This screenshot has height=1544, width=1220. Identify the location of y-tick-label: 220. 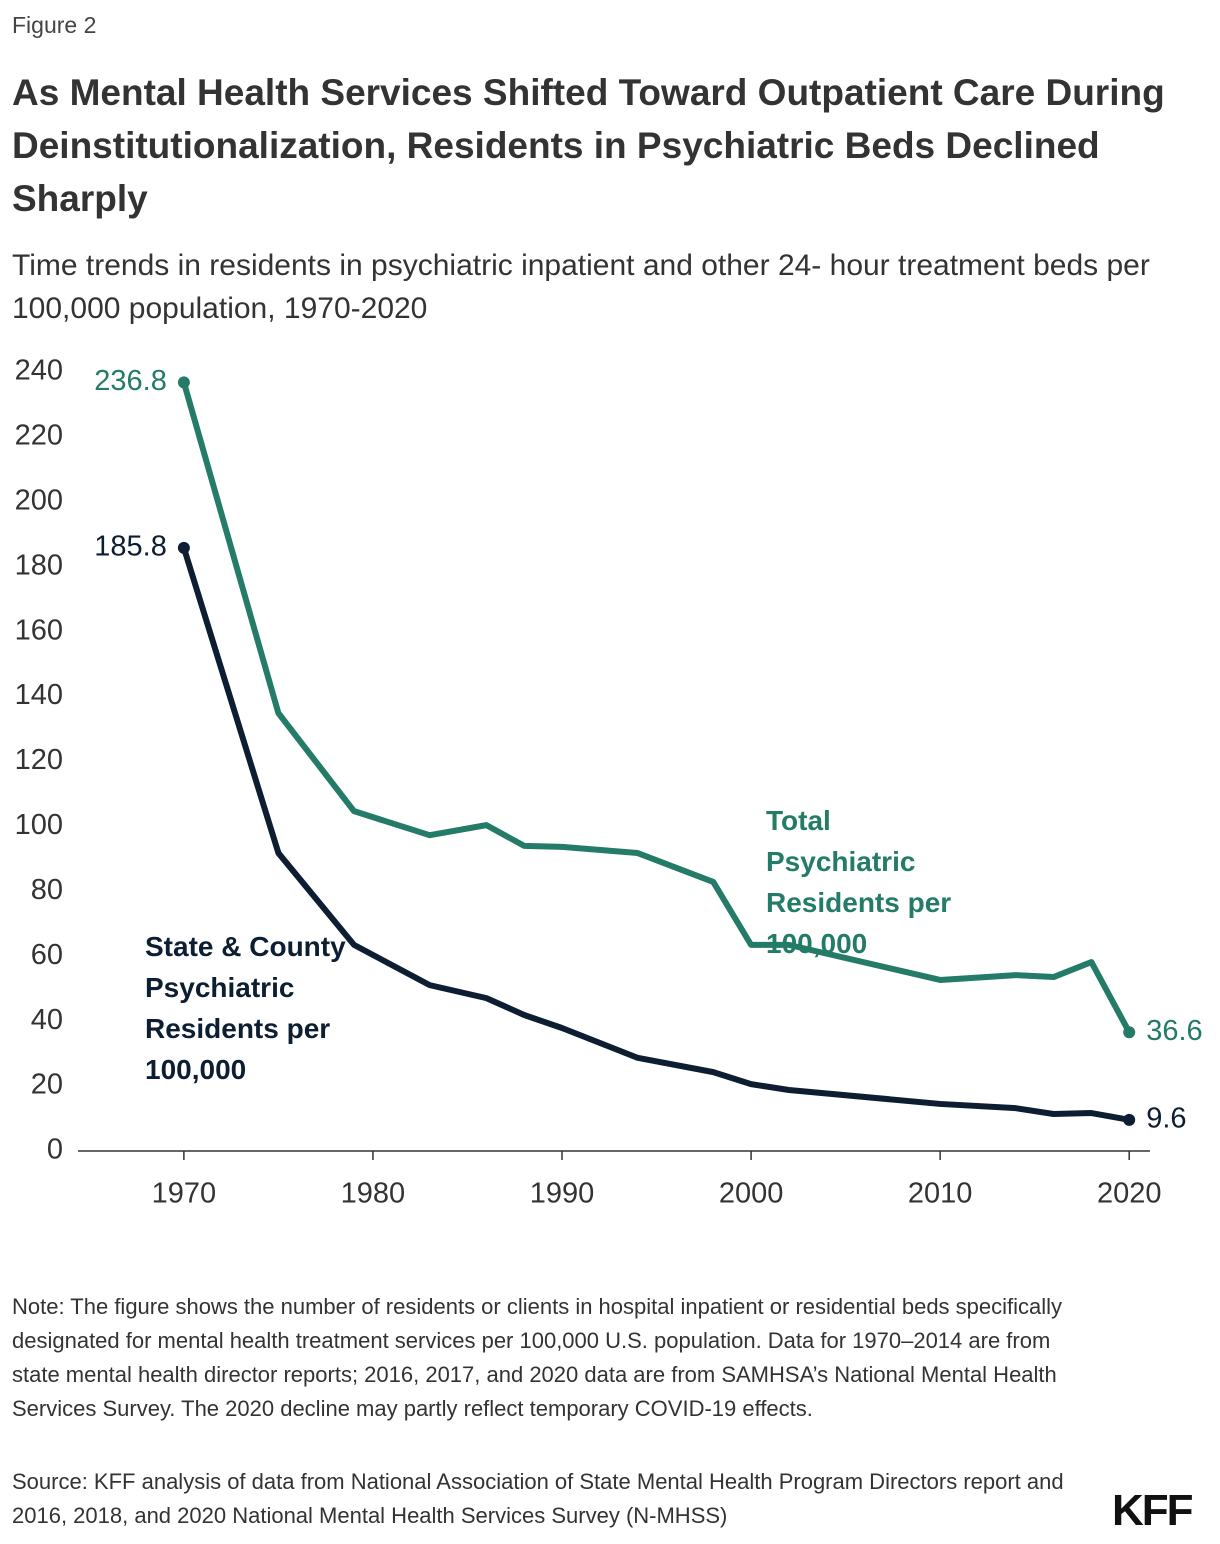
(39, 436).